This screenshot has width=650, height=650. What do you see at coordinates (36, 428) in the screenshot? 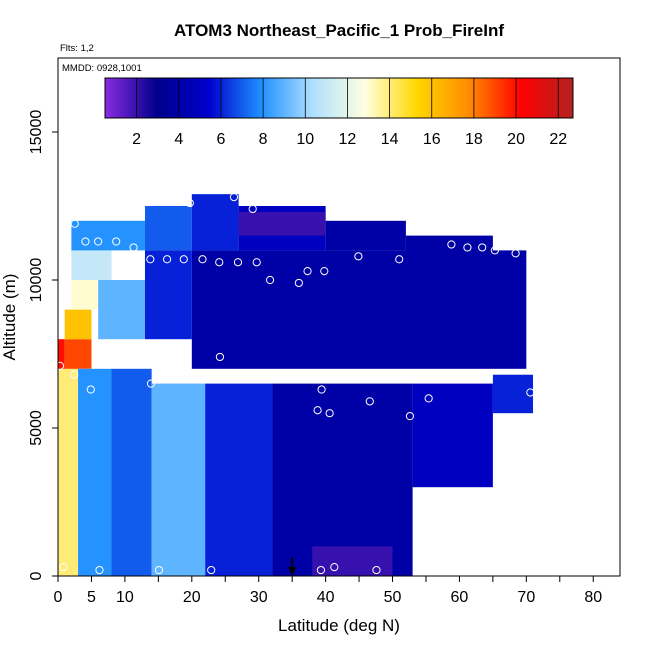
I see `y-tick-label: 5000` at bounding box center [36, 428].